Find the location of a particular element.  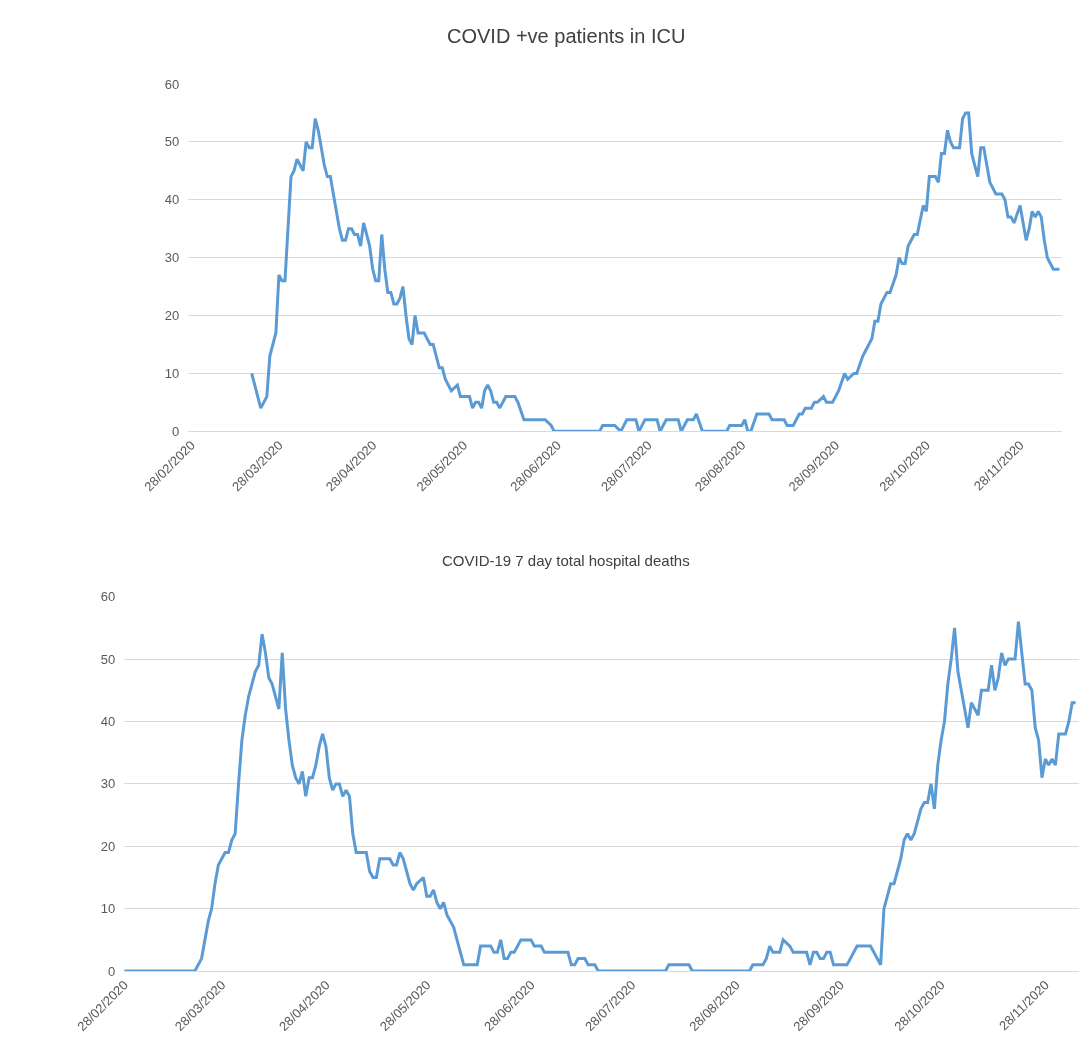

chart-title: COVID-19 7 day total hospital deaths is located at coordinates (566, 560).